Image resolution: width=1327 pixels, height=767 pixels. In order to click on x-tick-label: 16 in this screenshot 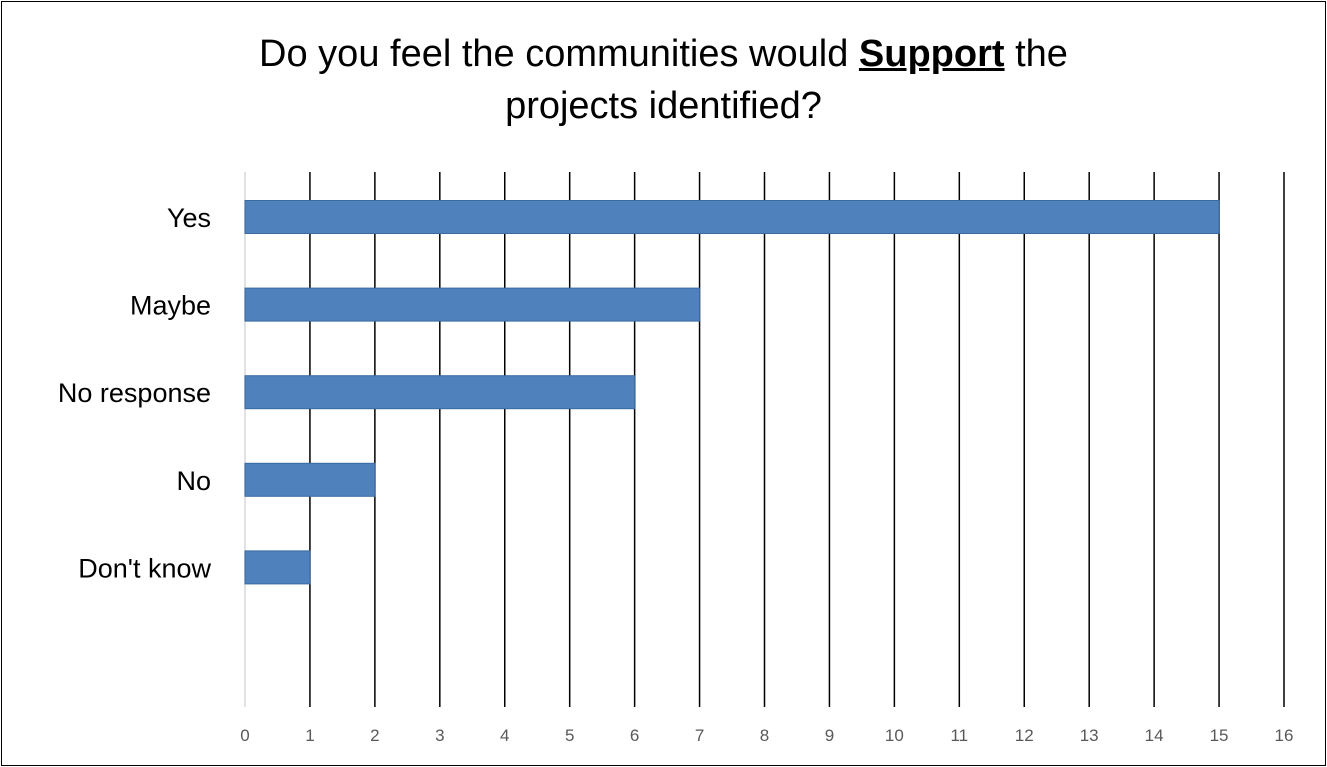, I will do `click(1284, 735)`.